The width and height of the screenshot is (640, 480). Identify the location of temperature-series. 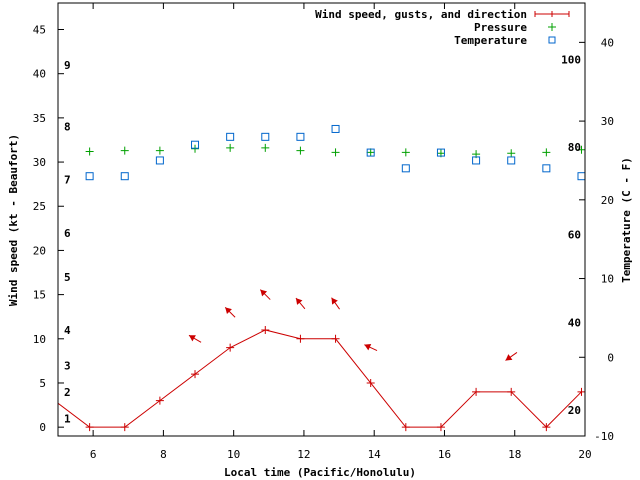
(335, 152).